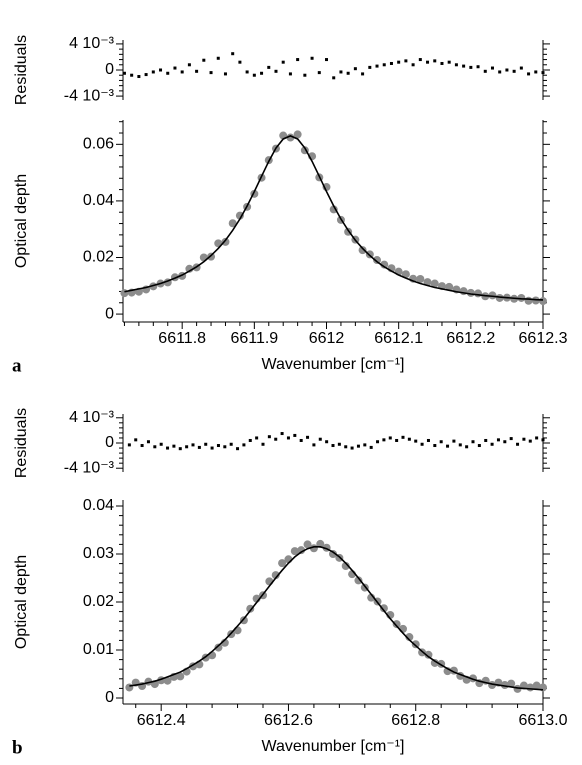 Image resolution: width=582 pixels, height=765 pixels. I want to click on x-tick-label: 6612, so click(327, 338).